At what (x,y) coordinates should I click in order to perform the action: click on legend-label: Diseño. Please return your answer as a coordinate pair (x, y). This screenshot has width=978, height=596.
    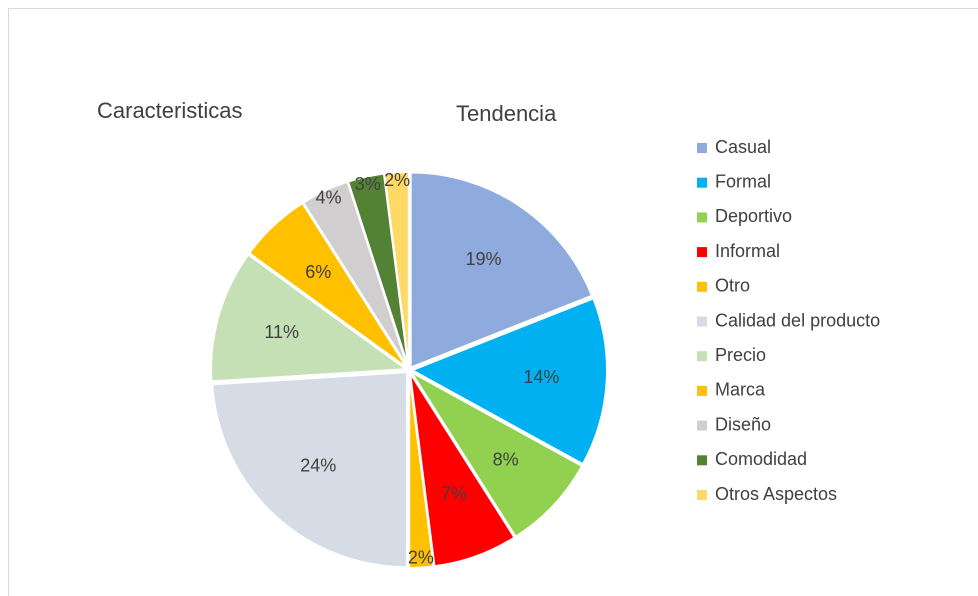
    Looking at the image, I should click on (743, 424).